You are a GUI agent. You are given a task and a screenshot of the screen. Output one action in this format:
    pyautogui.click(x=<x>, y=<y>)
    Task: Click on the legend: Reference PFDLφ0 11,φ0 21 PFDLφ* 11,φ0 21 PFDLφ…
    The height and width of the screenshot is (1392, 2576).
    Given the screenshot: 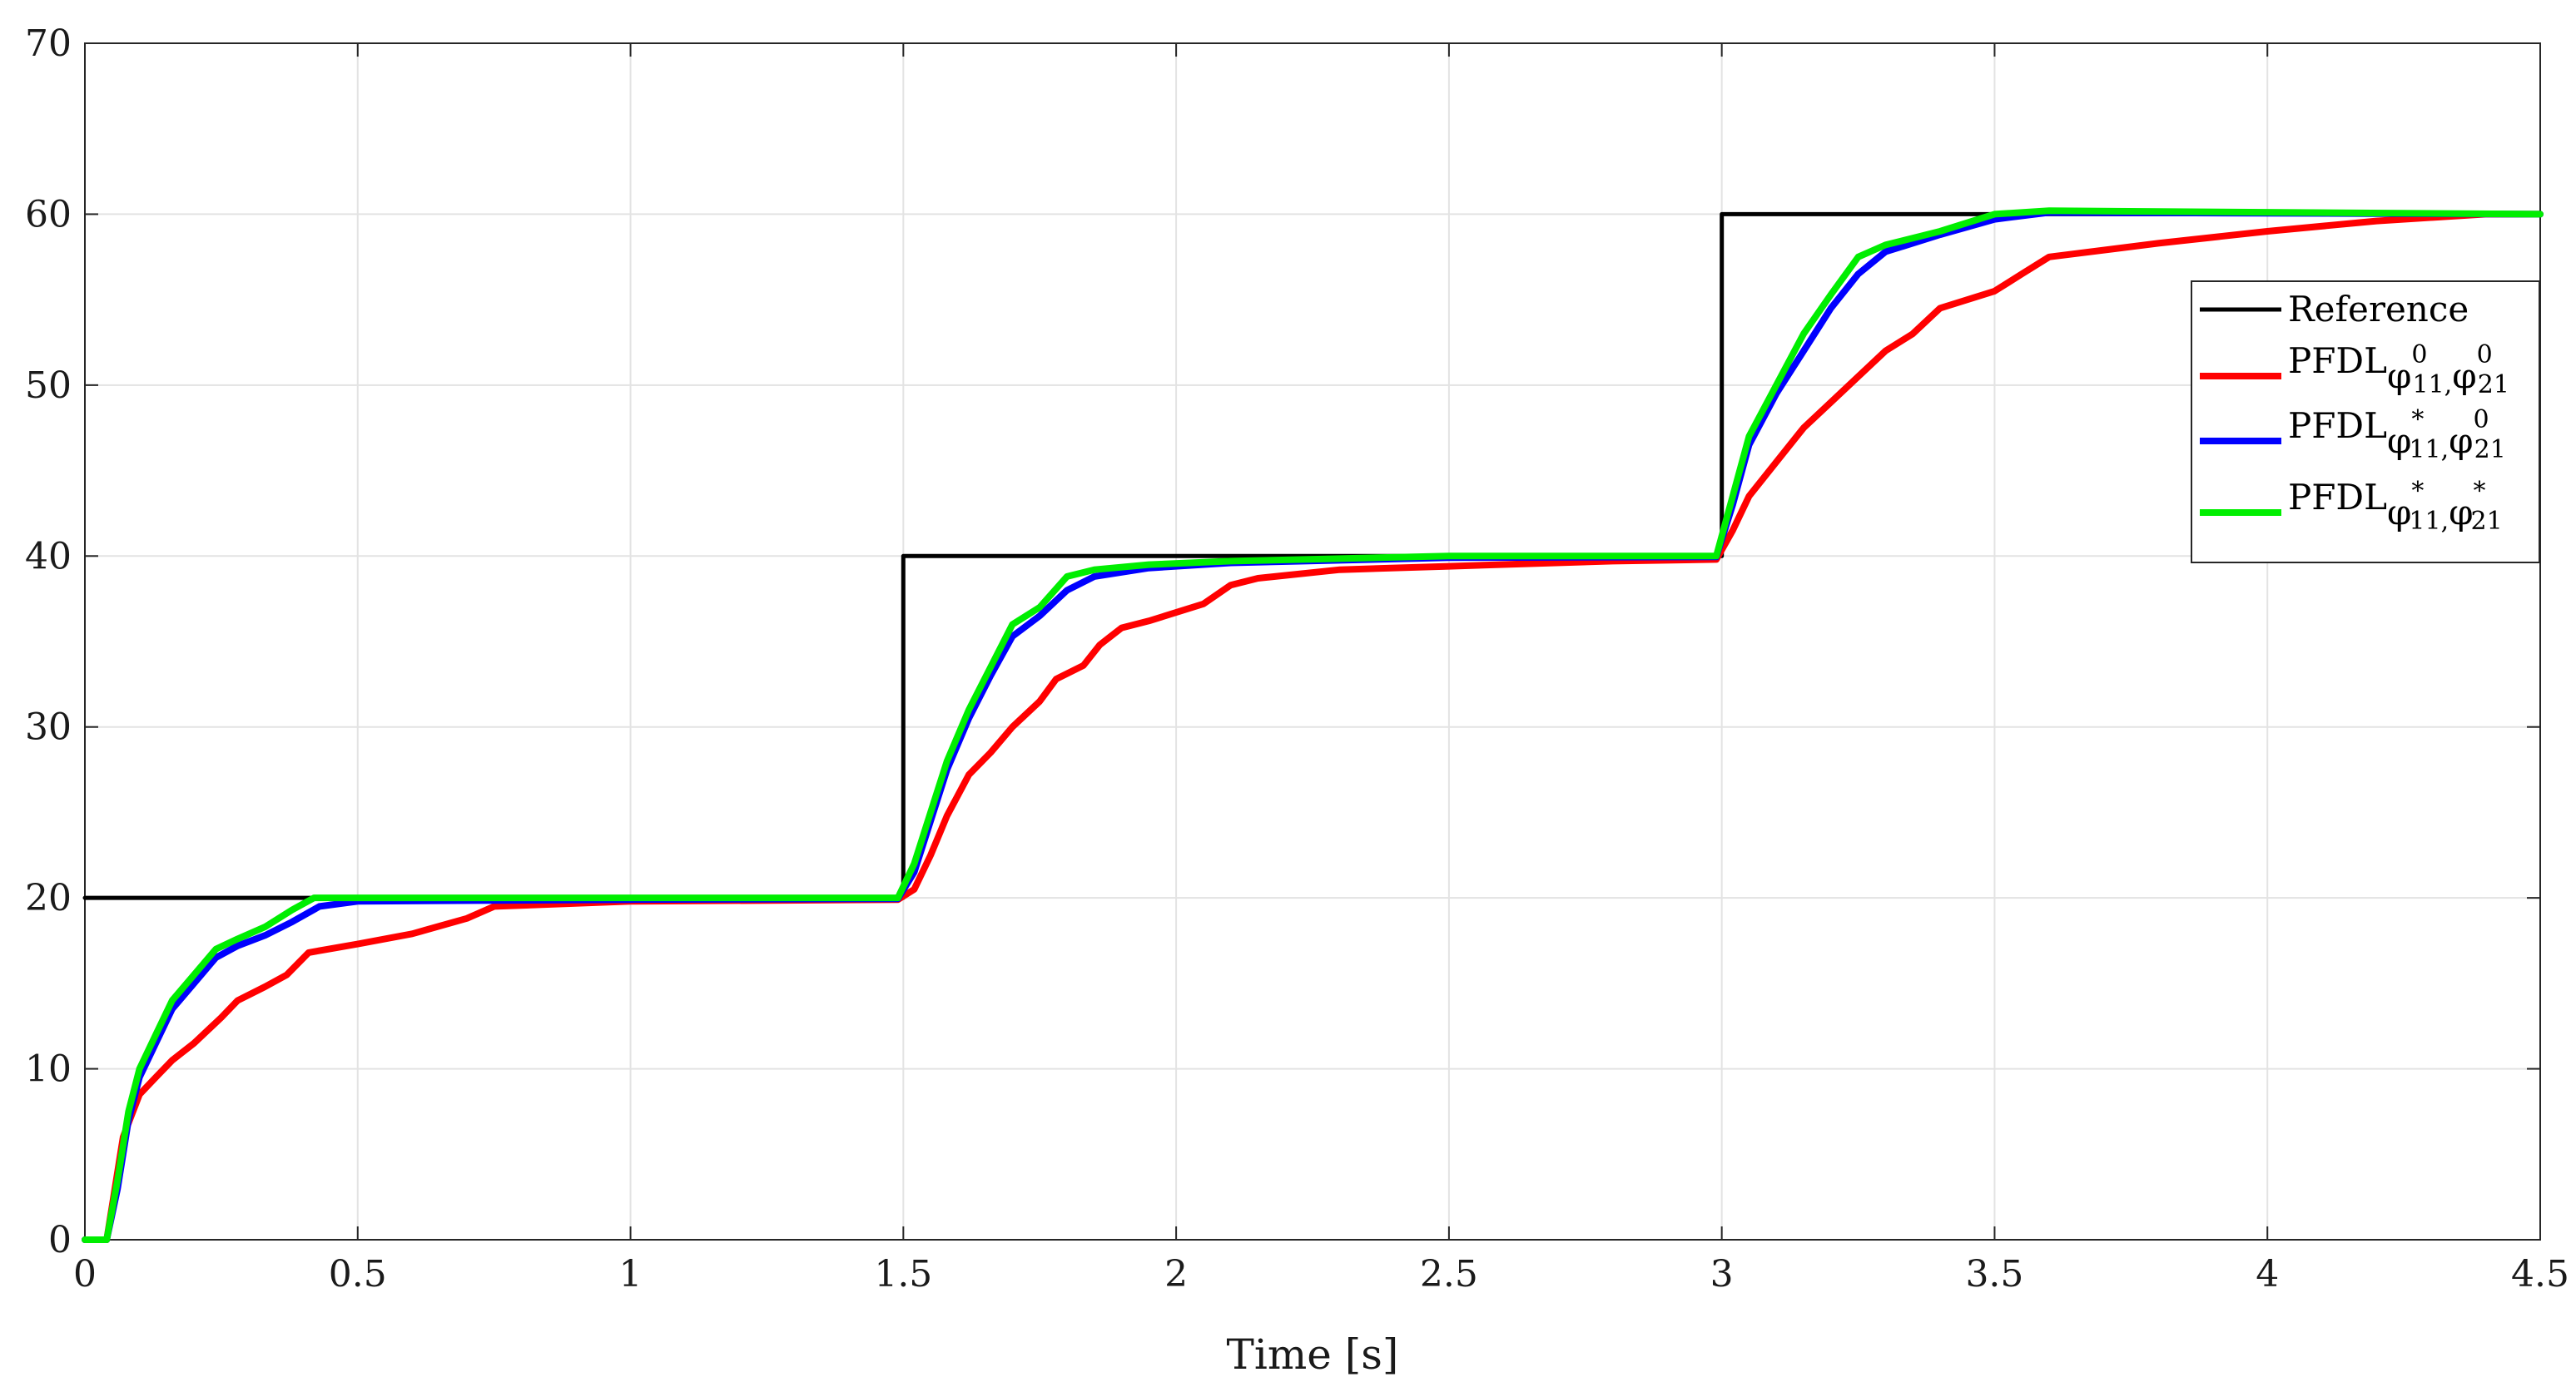 What is the action you would take?
    pyautogui.click(x=2365, y=421)
    